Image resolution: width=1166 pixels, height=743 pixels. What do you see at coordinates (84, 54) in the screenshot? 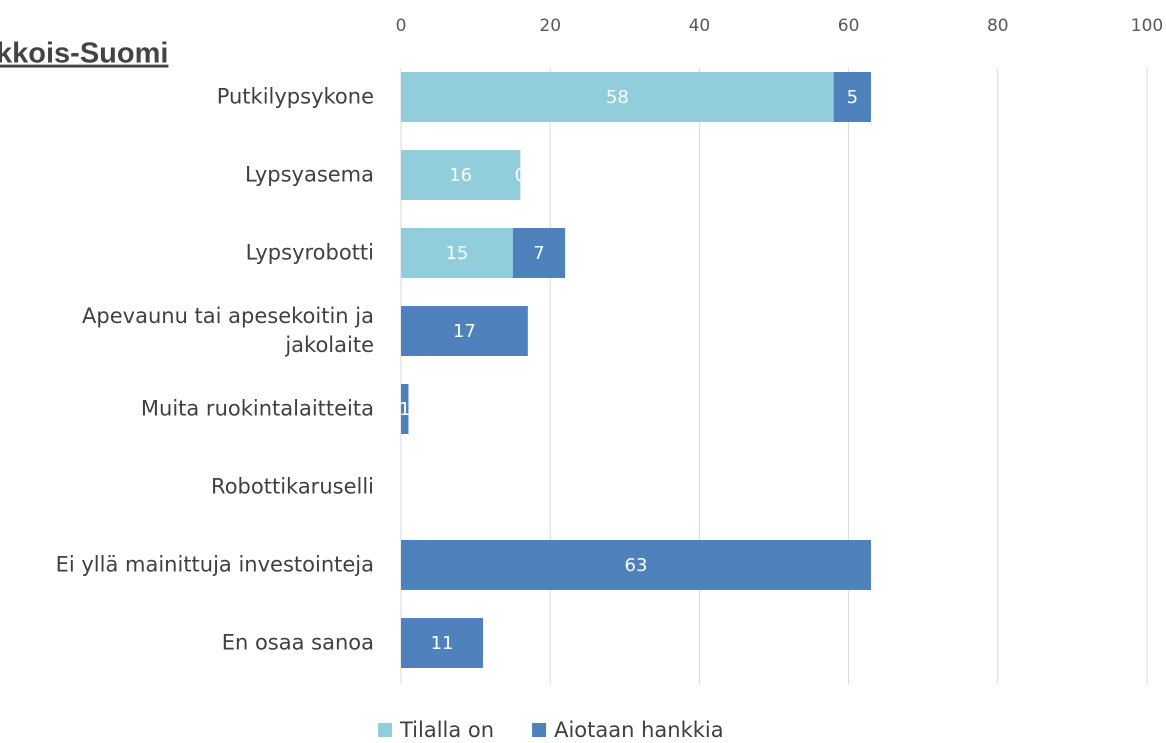
I see `chart-title: kkois-Suomi` at bounding box center [84, 54].